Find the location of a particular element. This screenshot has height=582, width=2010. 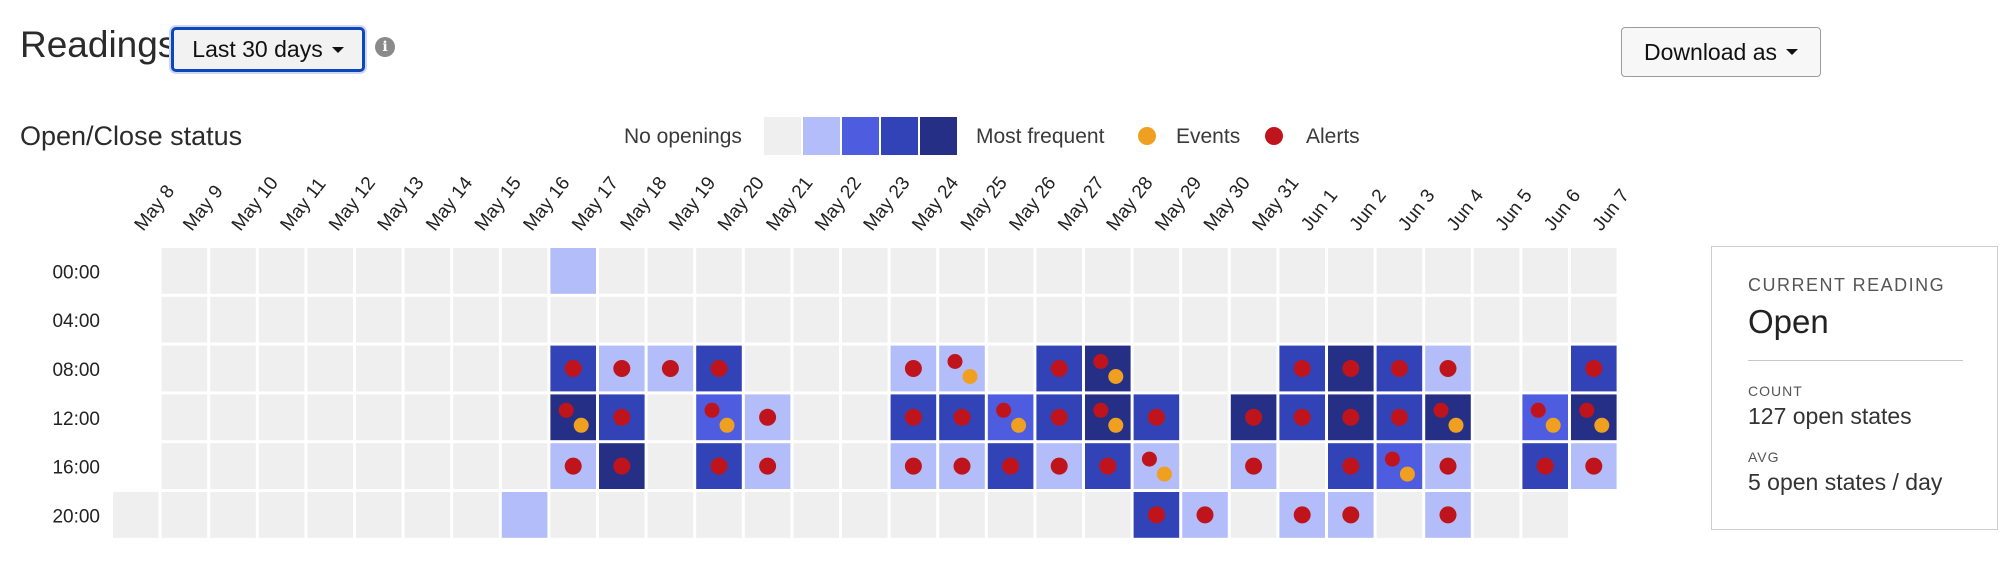

legend-low-label: No openings is located at coordinates (683, 136).